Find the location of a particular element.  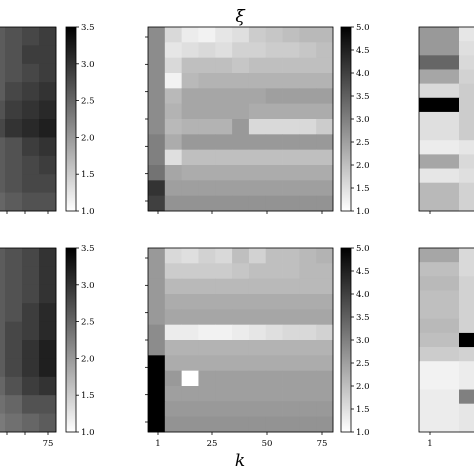

colorbar is located at coordinates (71, 340).